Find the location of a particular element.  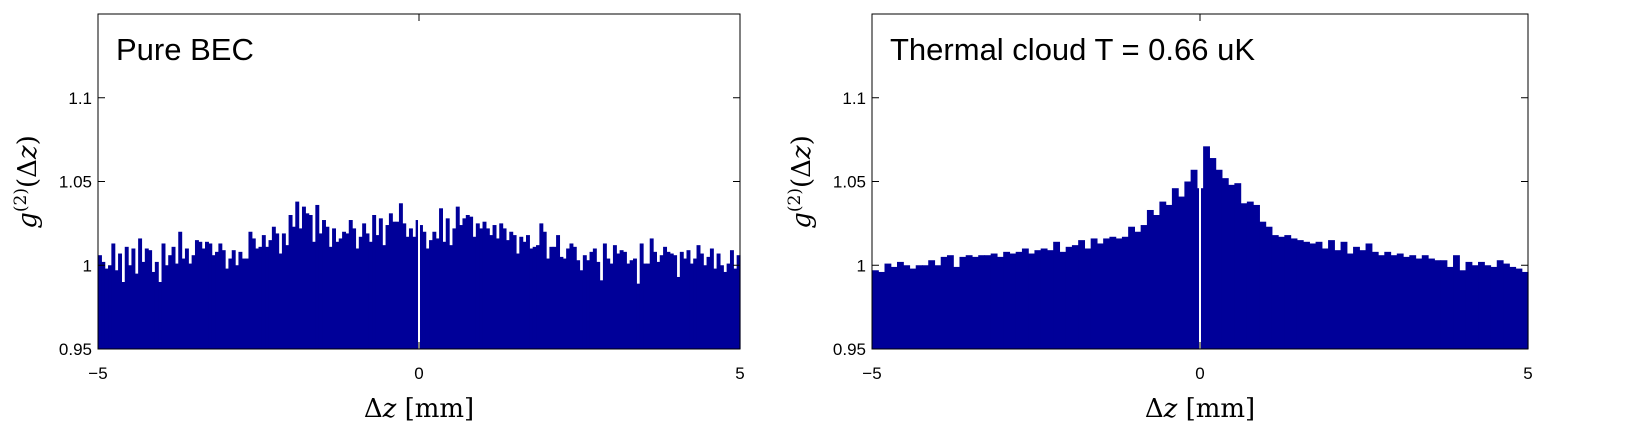

panel-title: Pure BEC is located at coordinates (185, 49).